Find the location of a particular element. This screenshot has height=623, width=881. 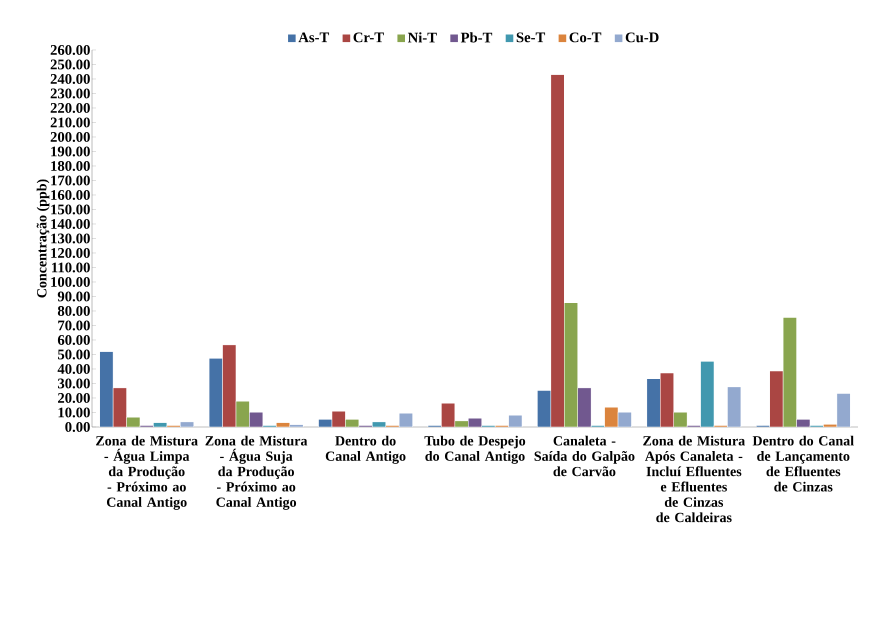

y-tick-label: 50.00 is located at coordinates (74, 355).